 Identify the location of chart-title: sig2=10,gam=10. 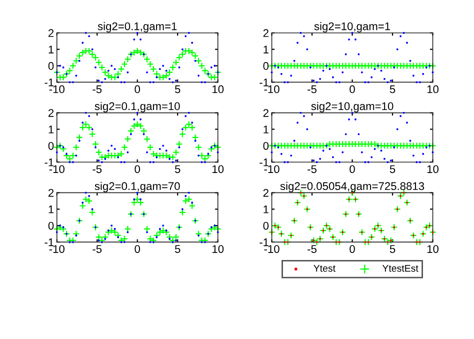
(352, 107).